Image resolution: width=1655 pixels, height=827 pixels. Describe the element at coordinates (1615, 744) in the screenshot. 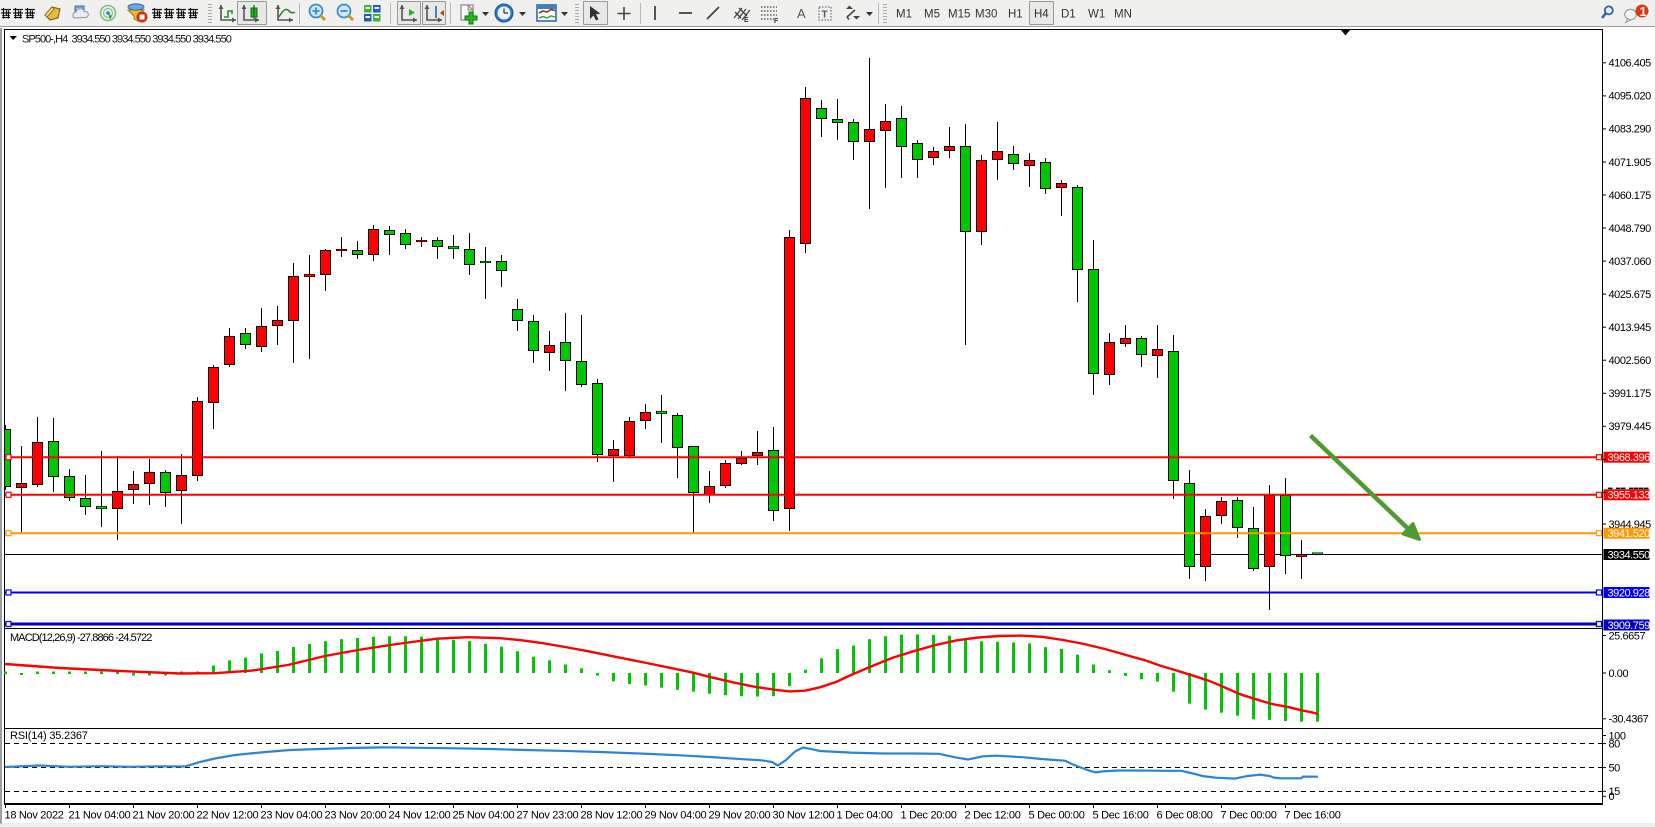

I see `svg-text: 80` at that location.